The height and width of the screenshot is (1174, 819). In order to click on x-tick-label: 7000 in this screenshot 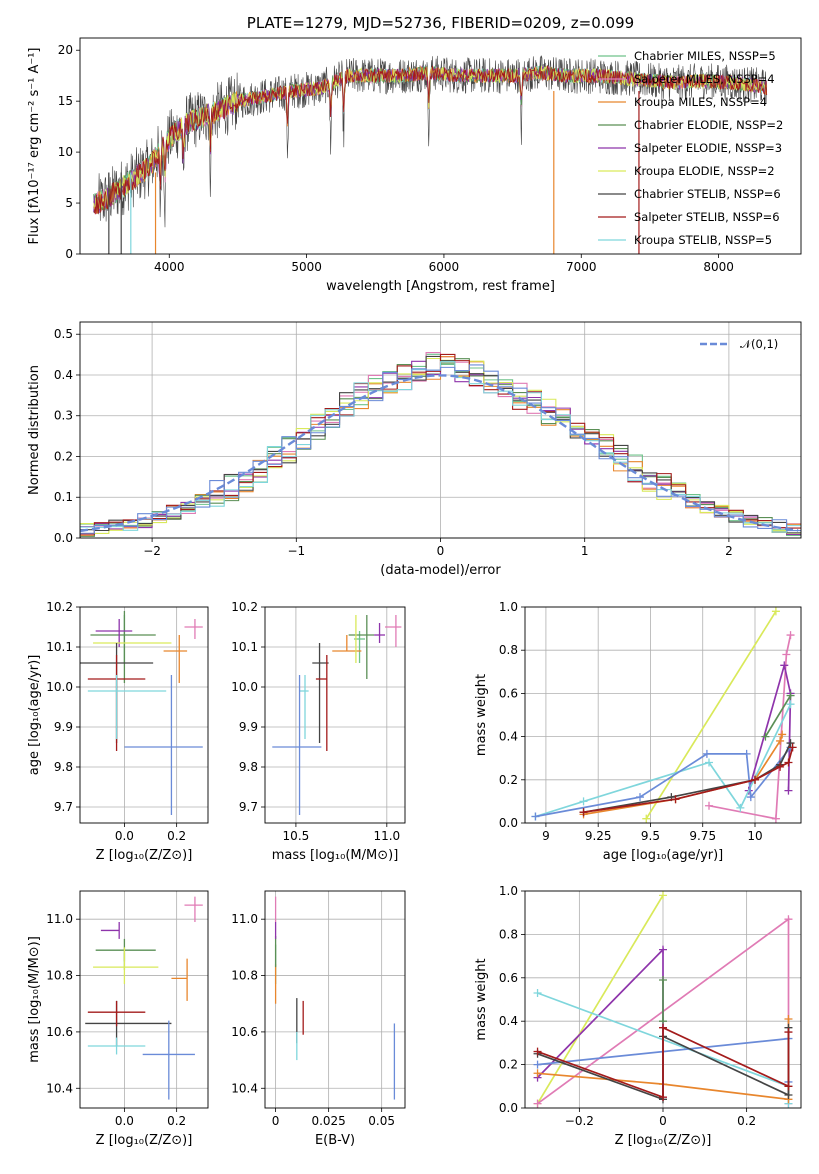, I will do `click(581, 267)`.